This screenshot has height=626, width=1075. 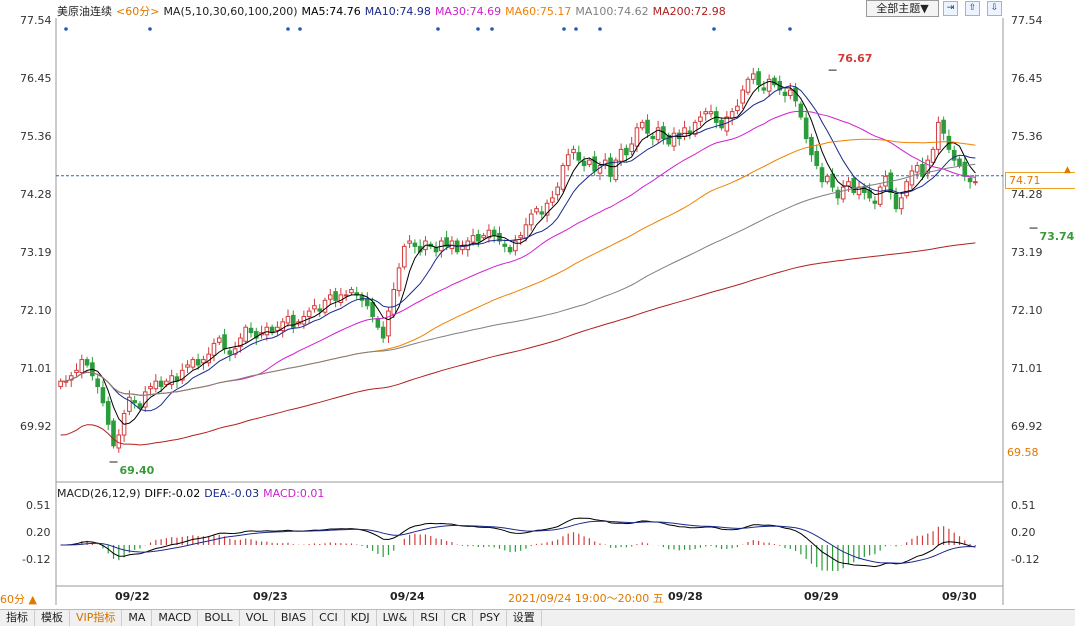 I want to click on tab-psy: PSY, so click(x=490, y=618).